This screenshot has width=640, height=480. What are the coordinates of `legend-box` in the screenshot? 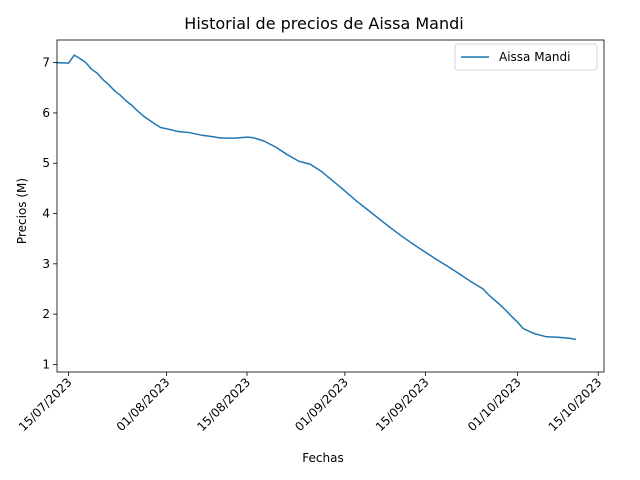 It's located at (526, 57).